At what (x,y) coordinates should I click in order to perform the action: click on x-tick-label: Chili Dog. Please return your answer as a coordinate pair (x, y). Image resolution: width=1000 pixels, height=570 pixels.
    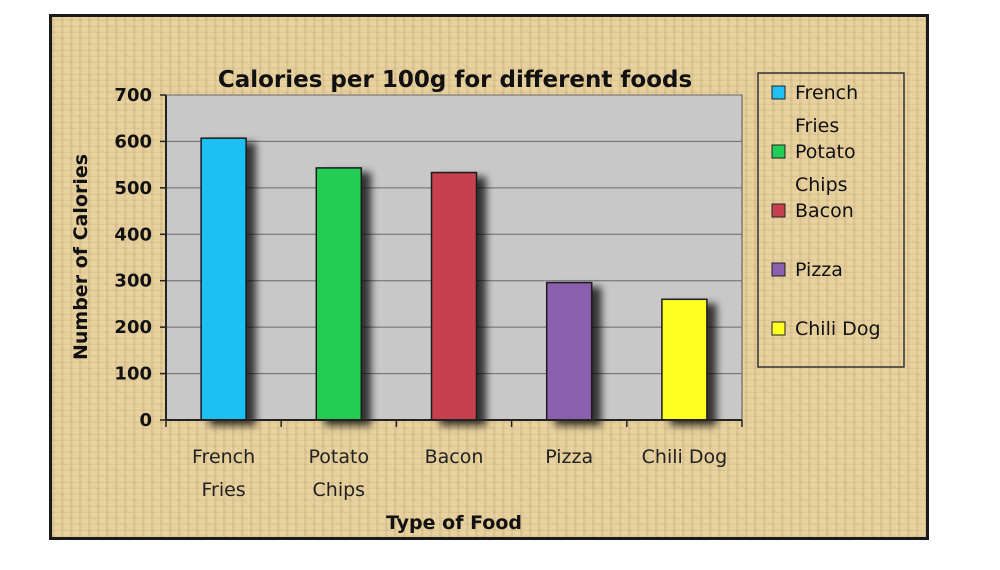
    Looking at the image, I should click on (685, 457).